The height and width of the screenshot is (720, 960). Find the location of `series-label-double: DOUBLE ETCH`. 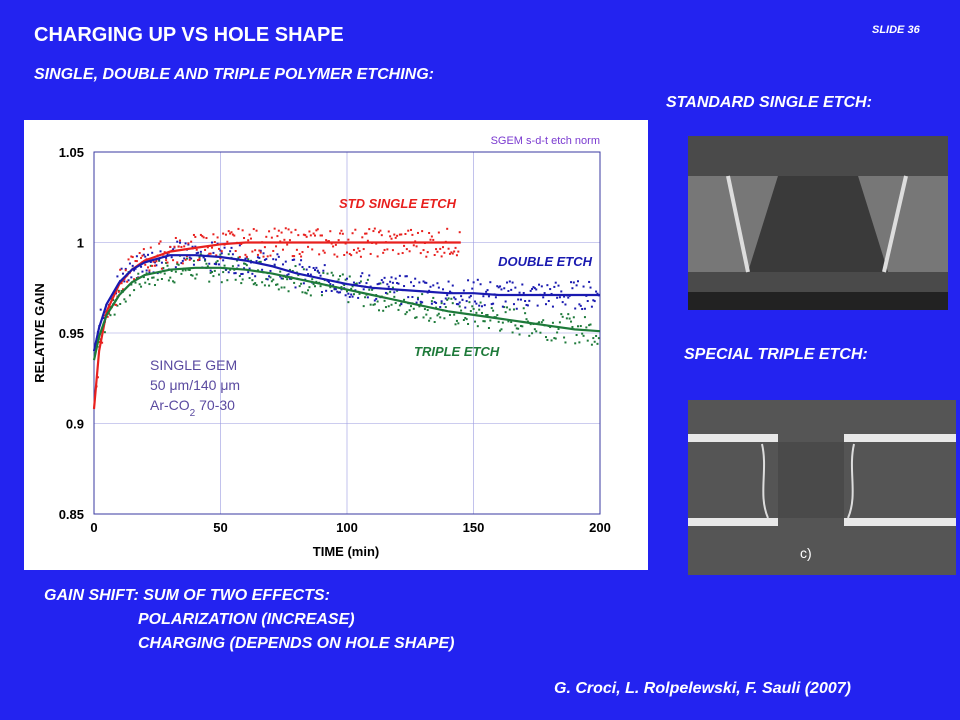

series-label-double: DOUBLE ETCH is located at coordinates (545, 261).